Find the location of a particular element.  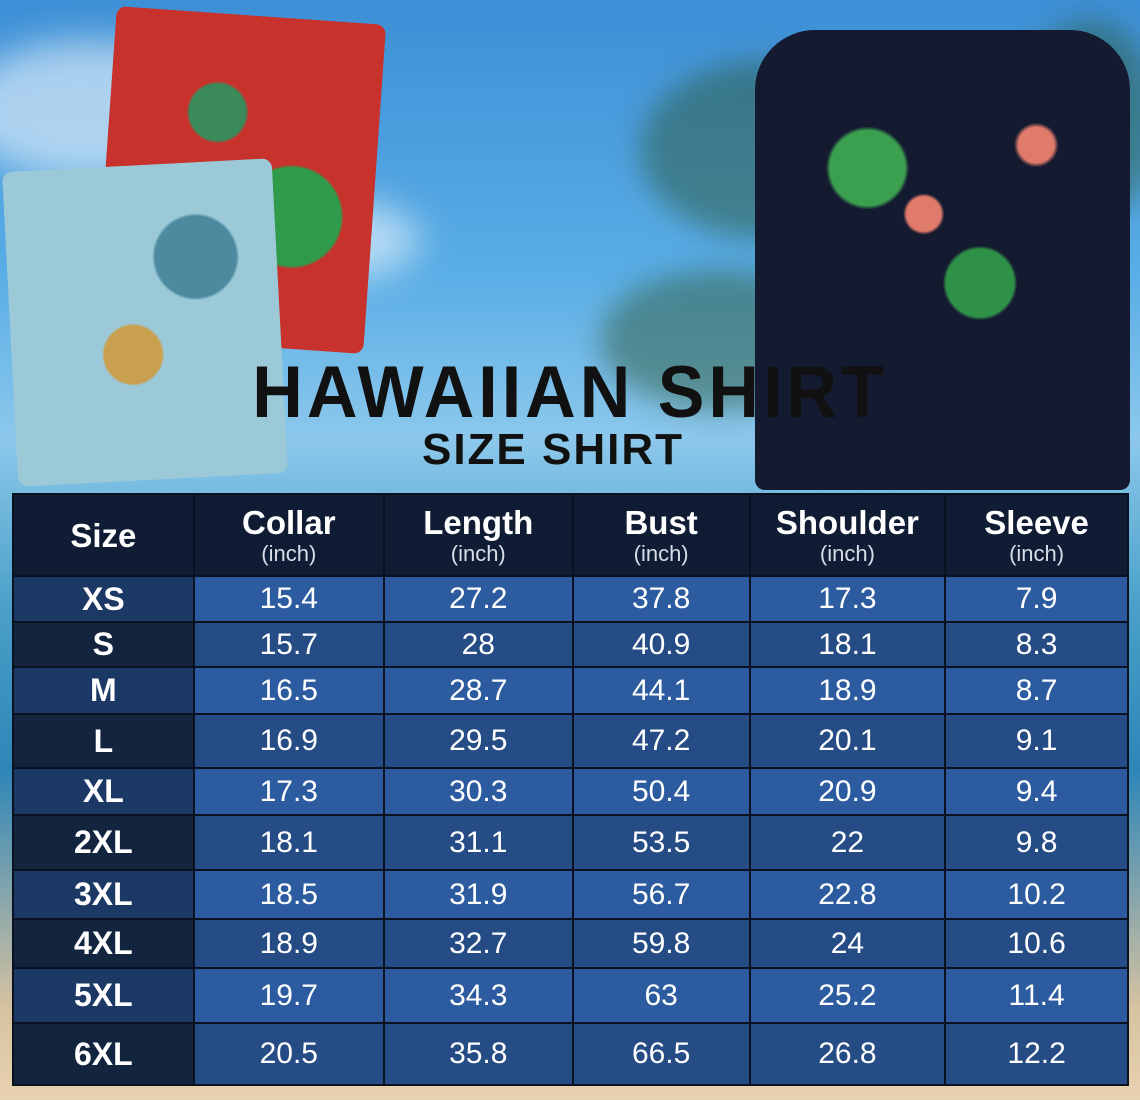

measurement-cell: 22.8 is located at coordinates (847, 894).